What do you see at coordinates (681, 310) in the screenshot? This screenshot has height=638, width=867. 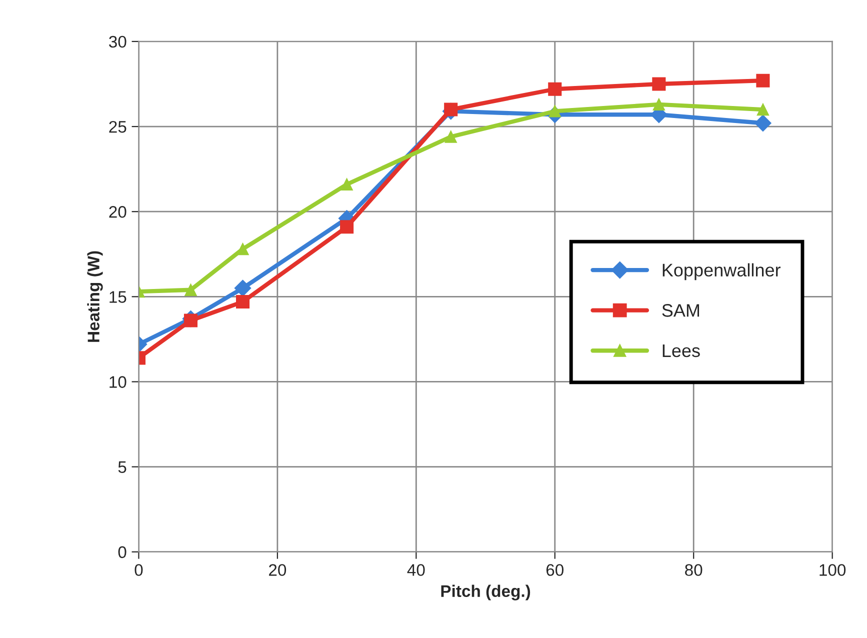 I see `legend-label: SAM` at bounding box center [681, 310].